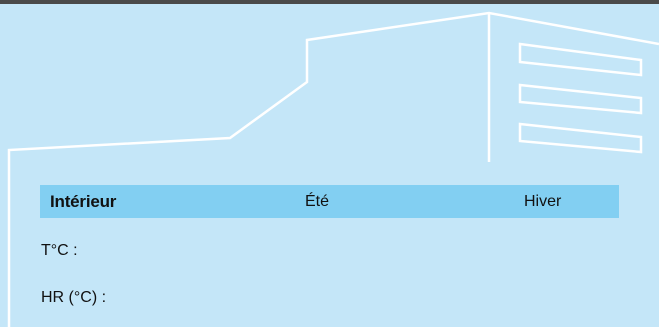  What do you see at coordinates (580, 138) in the screenshot?
I see `vent-slat-bottom` at bounding box center [580, 138].